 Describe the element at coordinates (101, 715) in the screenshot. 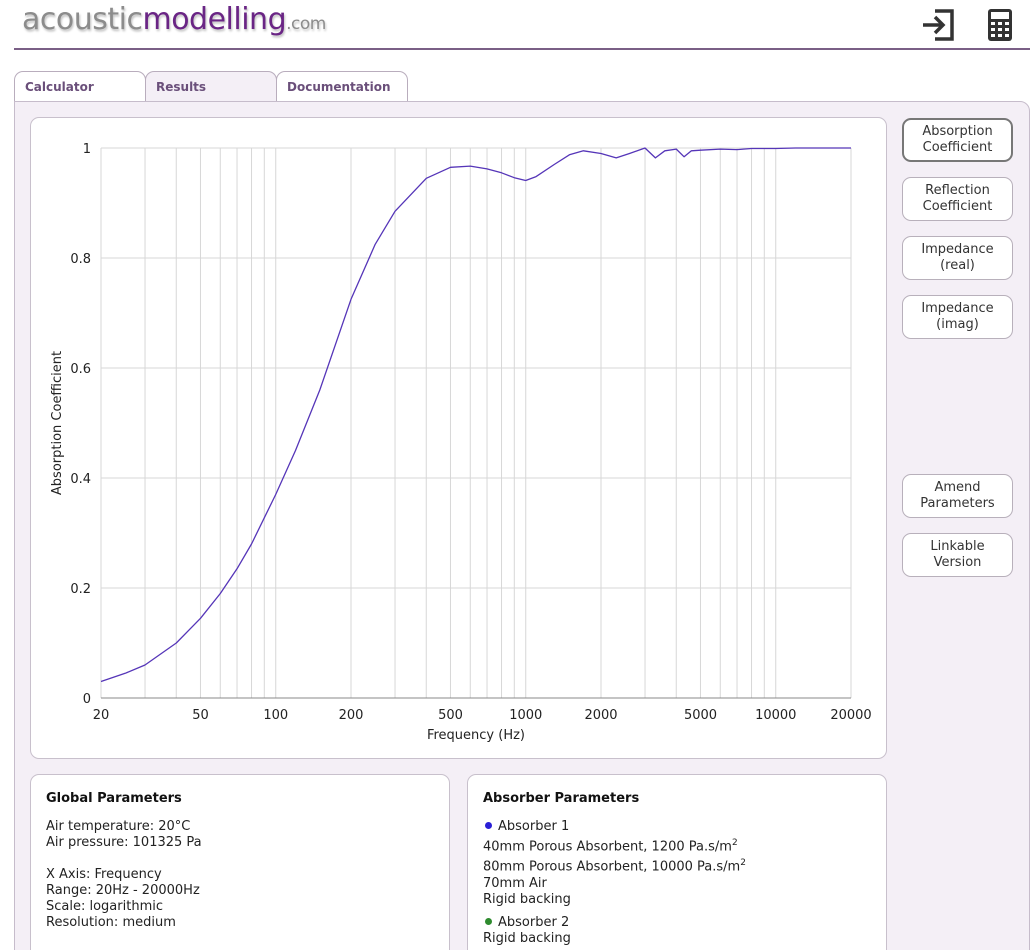

I see `x-tick-label: 20` at that location.